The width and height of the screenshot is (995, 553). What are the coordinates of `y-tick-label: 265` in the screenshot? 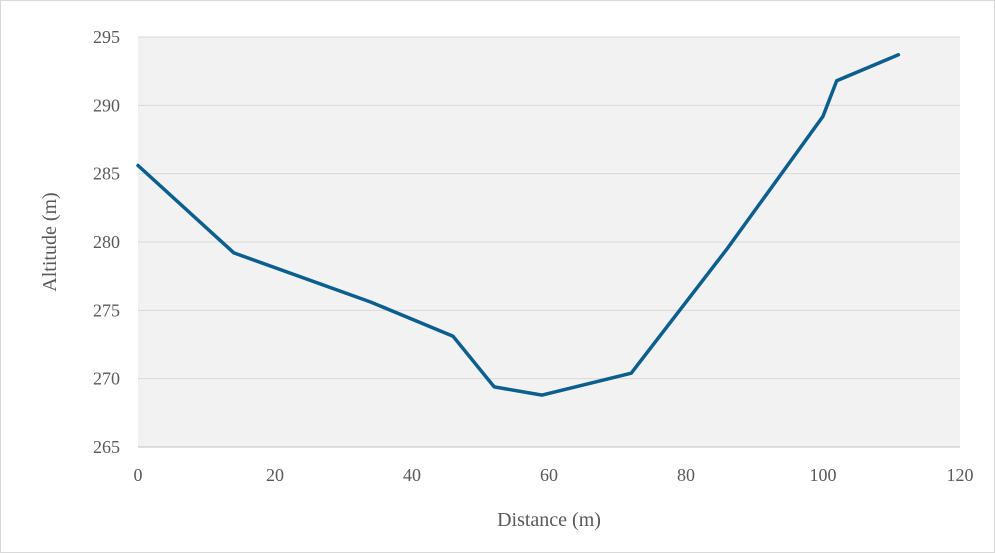 It's located at (106, 447).